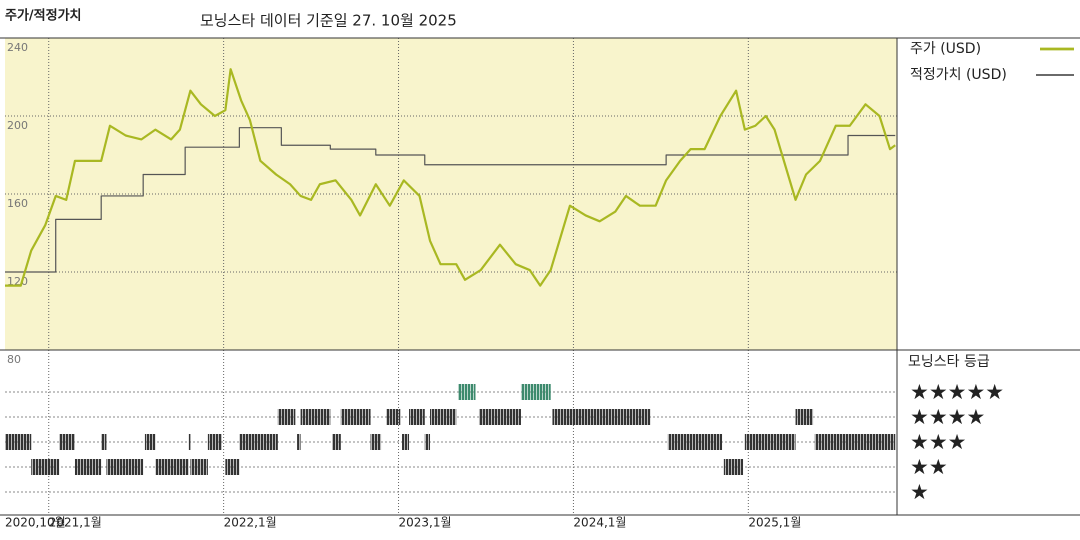 This screenshot has height=540, width=1080. I want to click on rating-label: ★★, so click(929, 467).